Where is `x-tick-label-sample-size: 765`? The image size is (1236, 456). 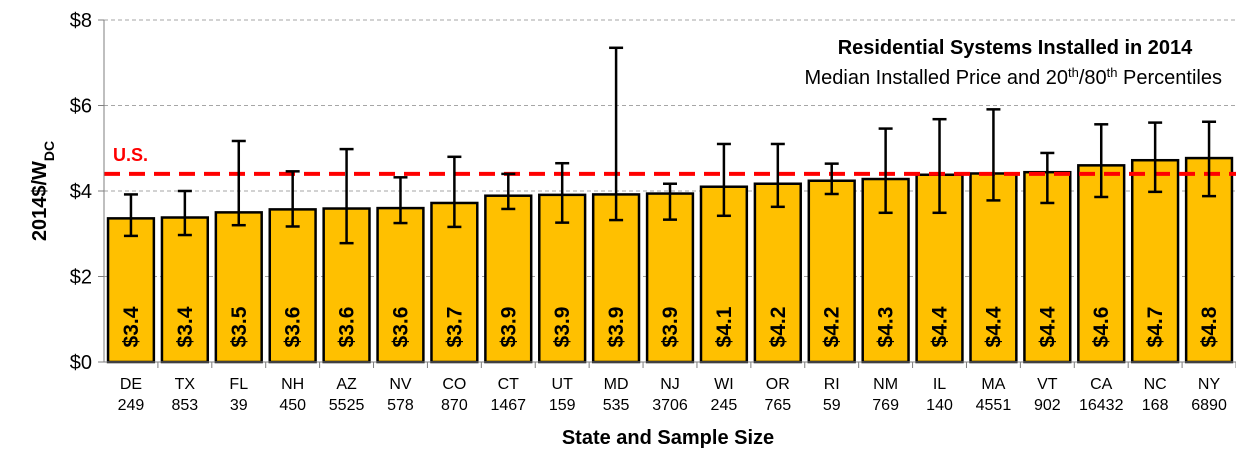 x-tick-label-sample-size: 765 is located at coordinates (777, 405).